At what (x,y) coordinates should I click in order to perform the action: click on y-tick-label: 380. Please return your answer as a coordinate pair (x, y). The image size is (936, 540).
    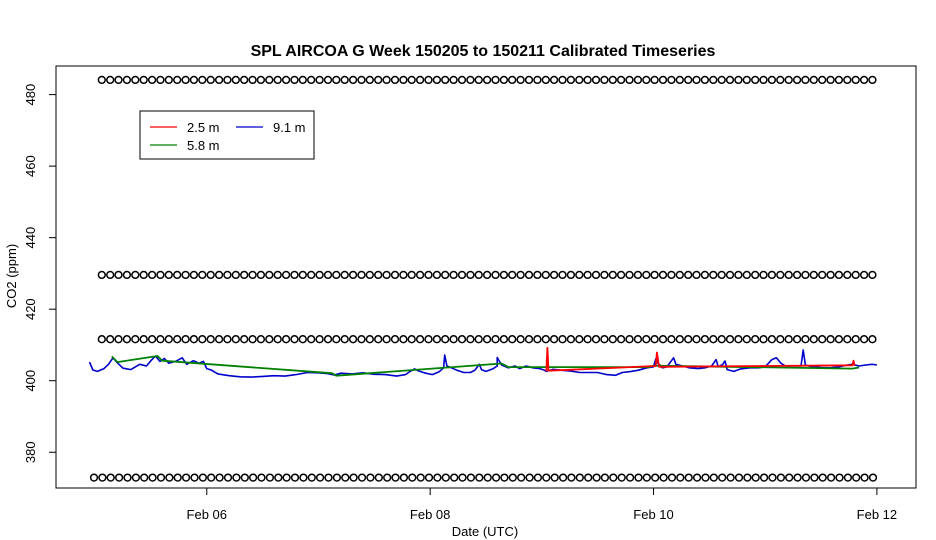
    Looking at the image, I should click on (30, 452).